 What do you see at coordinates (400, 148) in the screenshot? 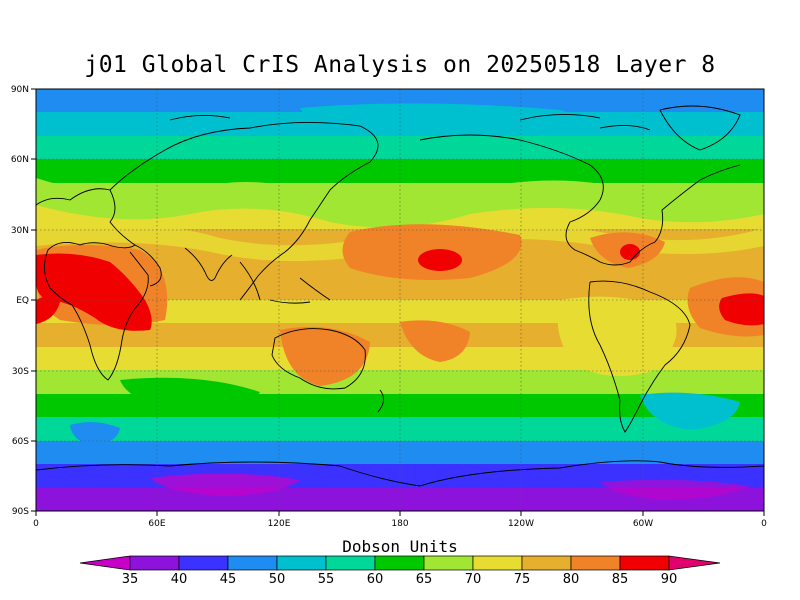
I see `band-60-70N` at bounding box center [400, 148].